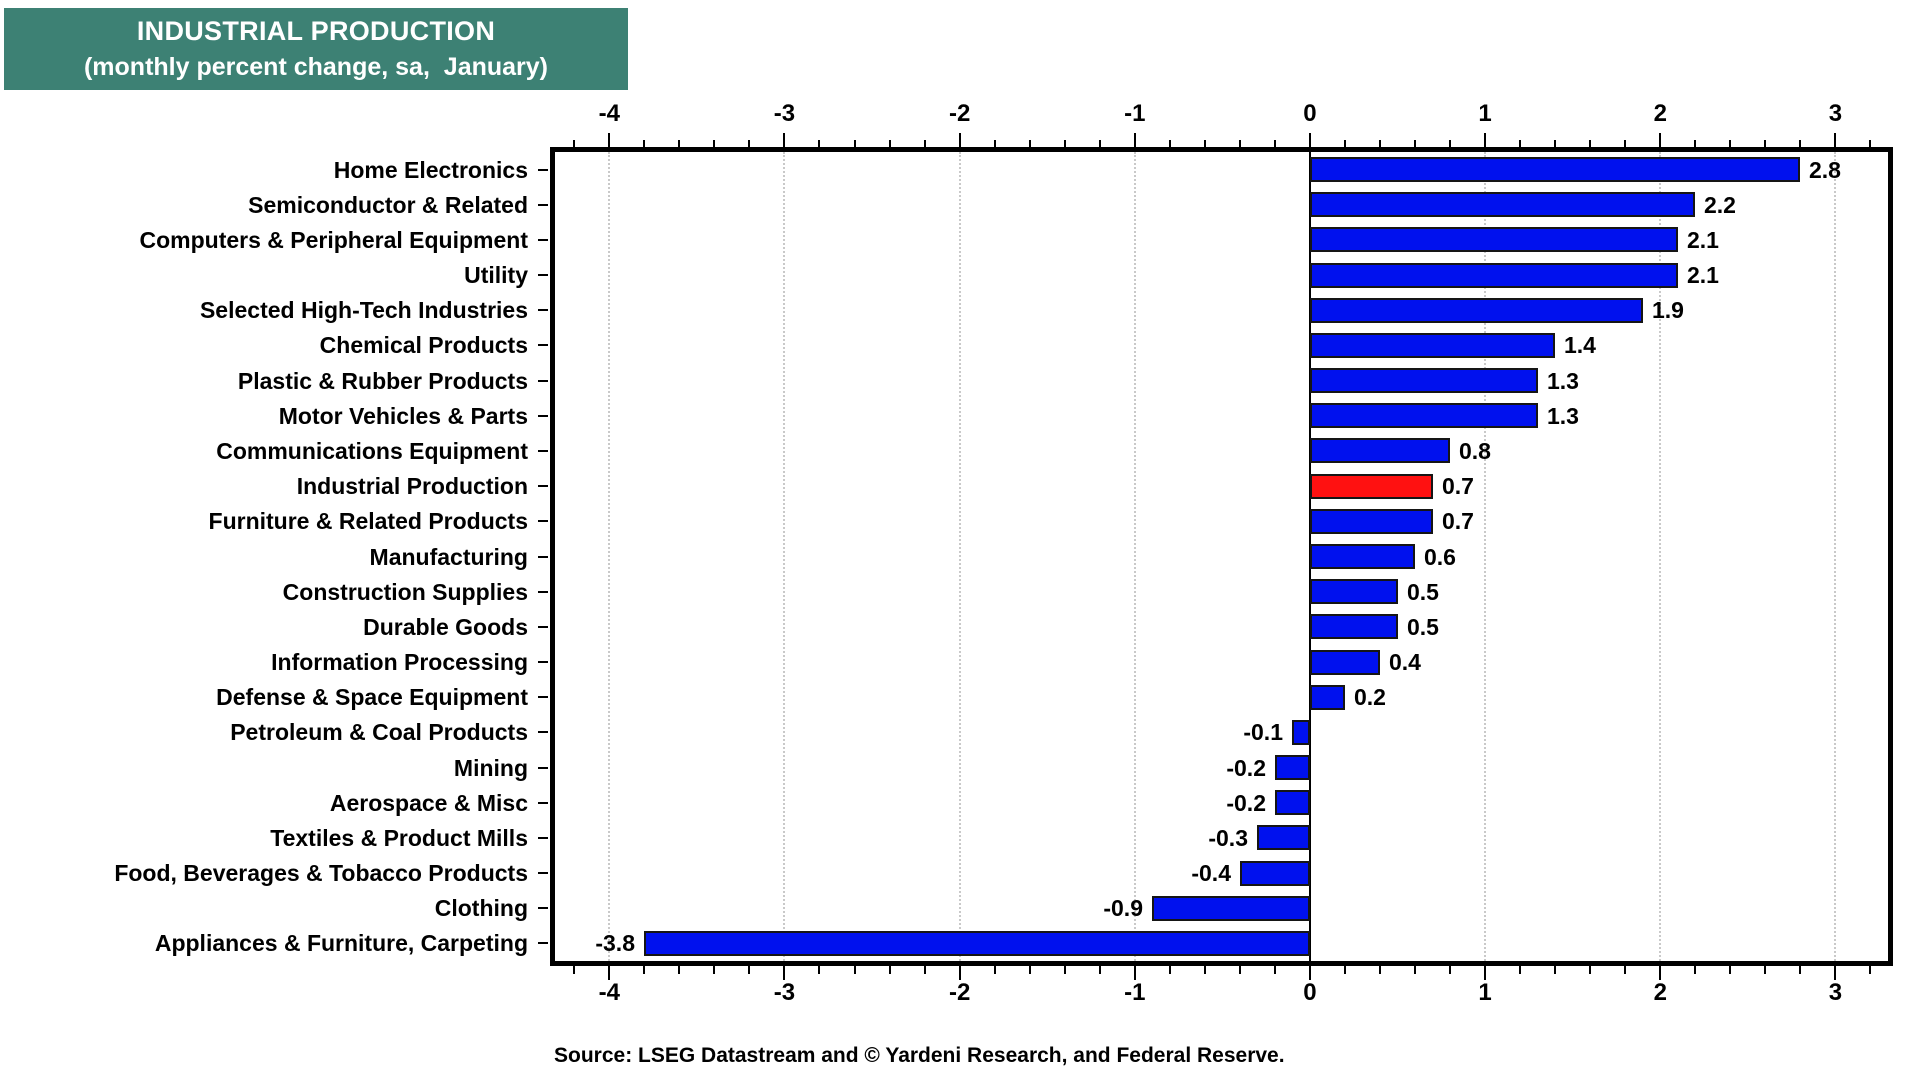 This screenshot has height=1080, width=1920. I want to click on category-label: Communications Equipment, so click(372, 451).